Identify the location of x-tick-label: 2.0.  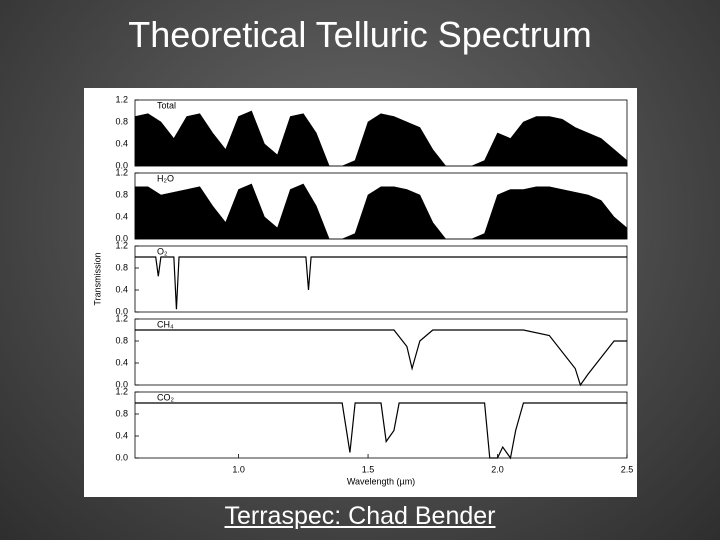
(497, 469).